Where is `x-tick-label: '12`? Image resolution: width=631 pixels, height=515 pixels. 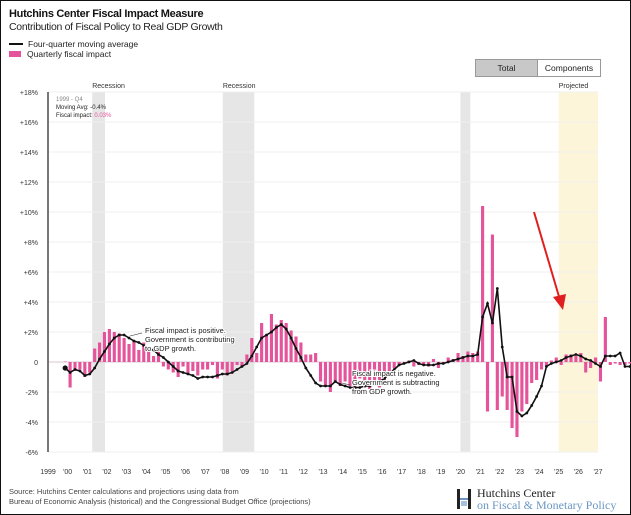 x-tick-label: '12 is located at coordinates (303, 472).